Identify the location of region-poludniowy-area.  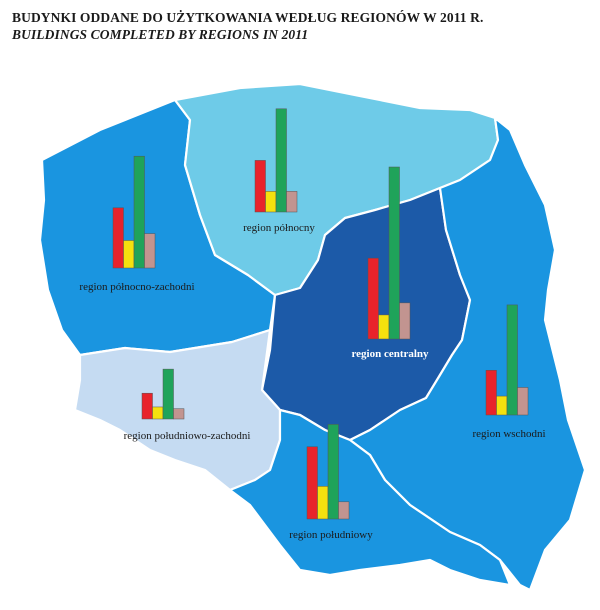
(370, 497).